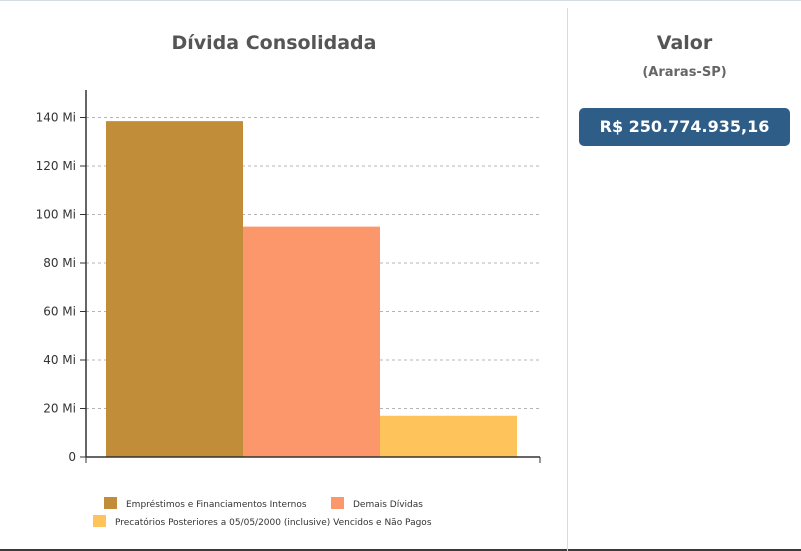  Describe the element at coordinates (684, 127) in the screenshot. I see `value-amount-badge: R$ 250.774.935,16` at that location.